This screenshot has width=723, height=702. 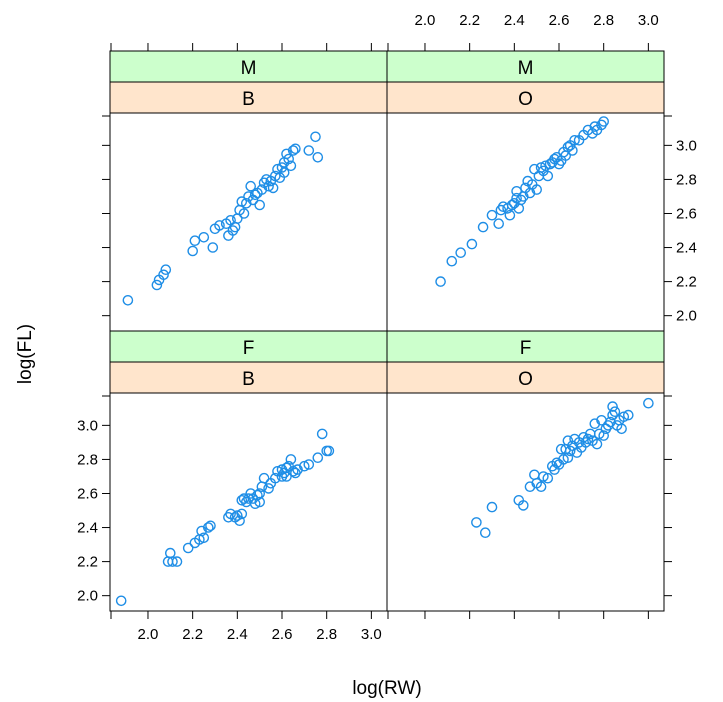 What do you see at coordinates (87, 562) in the screenshot?
I see `y-tick-label-left: 2.2` at bounding box center [87, 562].